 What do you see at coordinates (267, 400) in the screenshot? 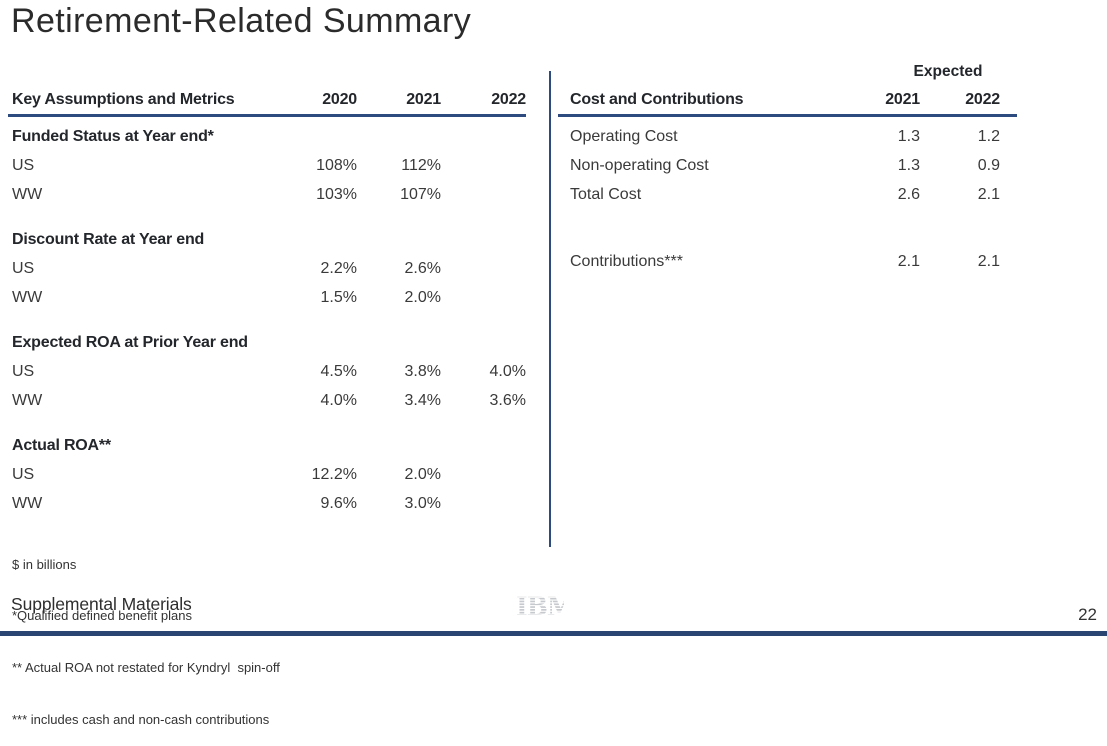
I see `table-row: WW 4.0% 3.4% 3.6%` at bounding box center [267, 400].